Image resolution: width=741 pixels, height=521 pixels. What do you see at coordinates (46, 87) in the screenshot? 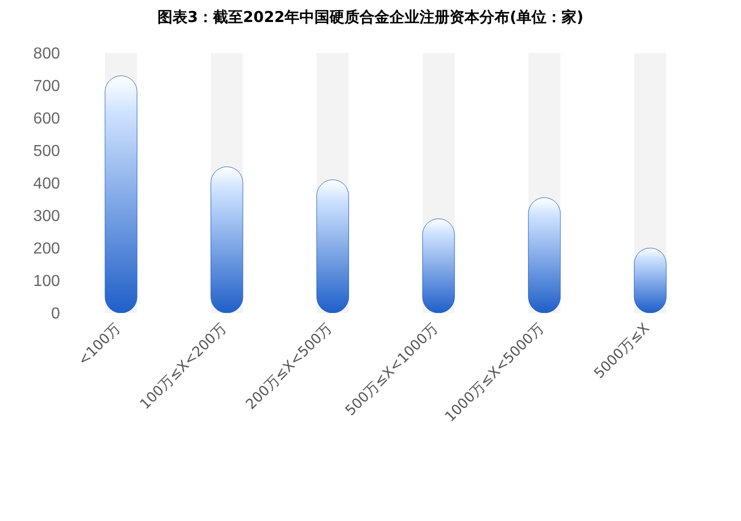
I see `y-tick-label: 700` at bounding box center [46, 87].